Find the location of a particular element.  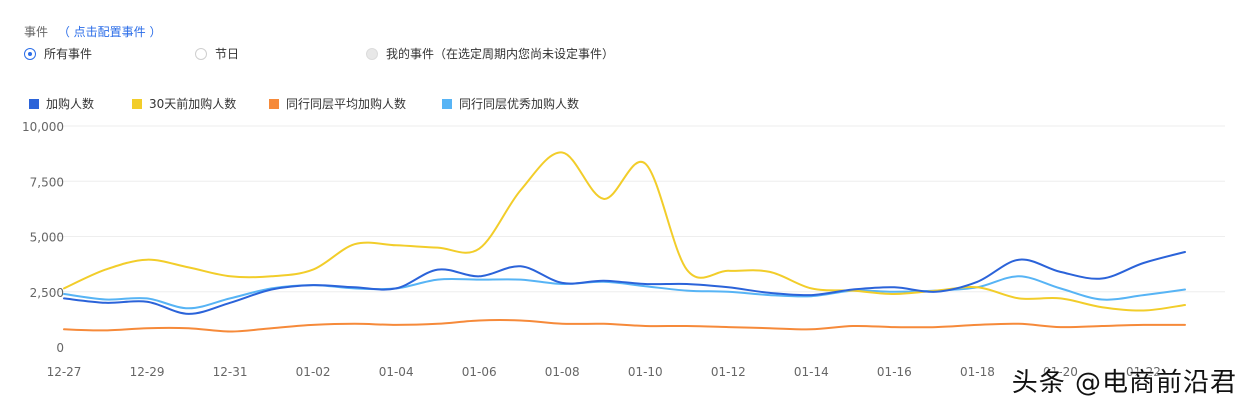

event-filter: 所有事件 节日 我的事件（在选定周期内您尚未设定事件） is located at coordinates (374, 54).